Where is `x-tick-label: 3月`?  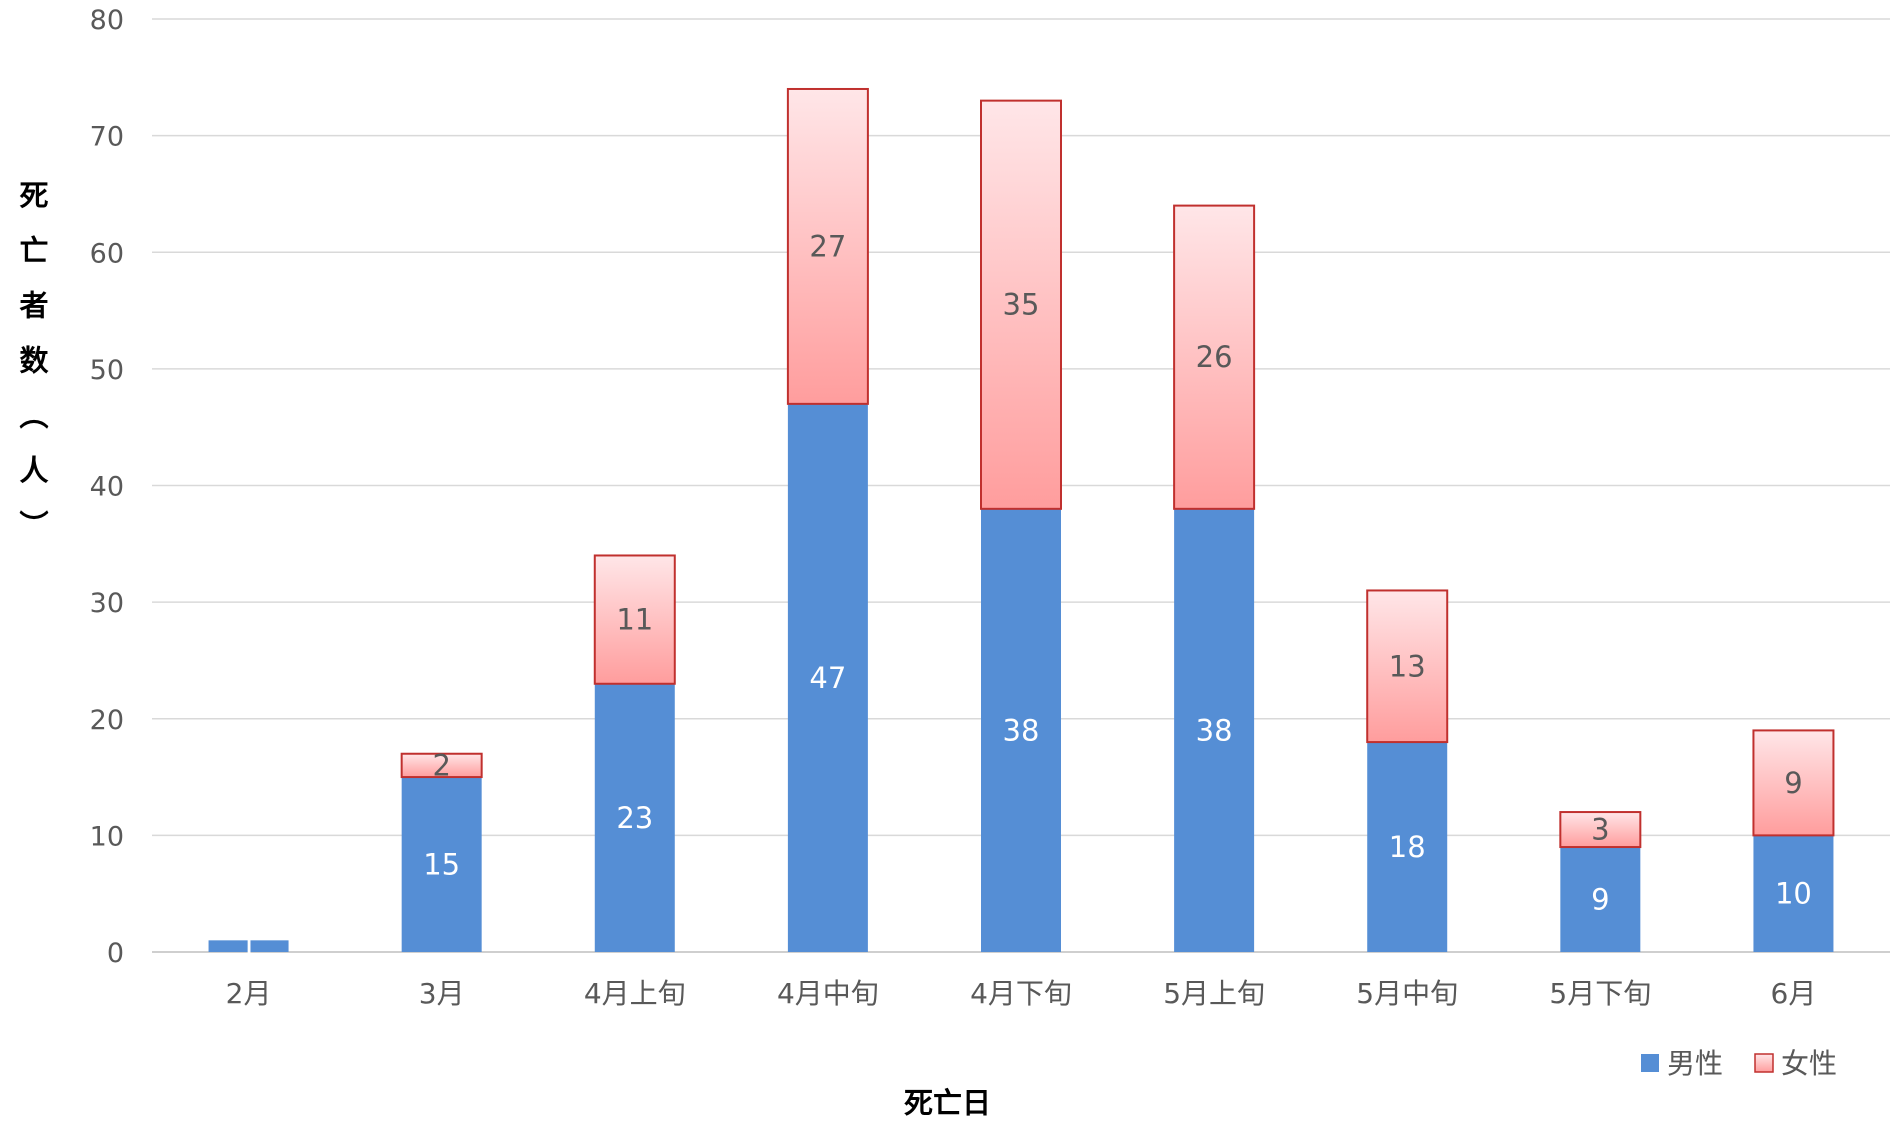
x-tick-label: 3月 is located at coordinates (442, 993).